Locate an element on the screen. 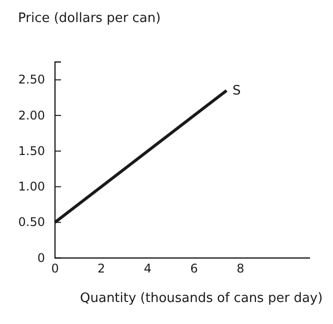  y-tick-label: 1.50 is located at coordinates (31, 151).